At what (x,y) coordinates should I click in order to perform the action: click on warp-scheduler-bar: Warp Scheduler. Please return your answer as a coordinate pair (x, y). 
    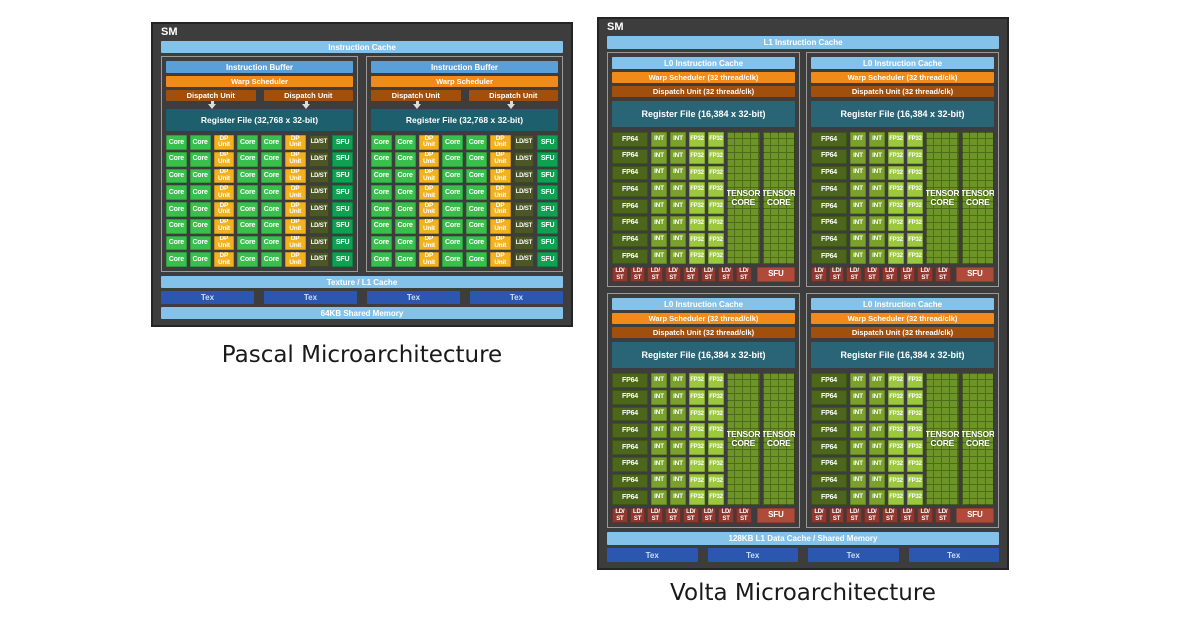
    Looking at the image, I should click on (259, 81).